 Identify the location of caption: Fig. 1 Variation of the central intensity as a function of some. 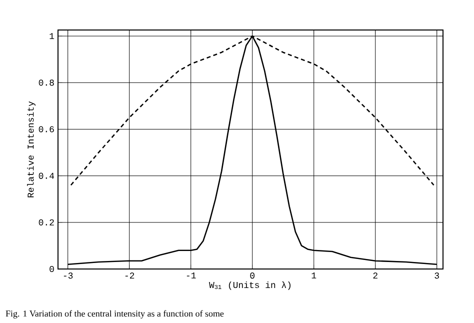
(115, 314).